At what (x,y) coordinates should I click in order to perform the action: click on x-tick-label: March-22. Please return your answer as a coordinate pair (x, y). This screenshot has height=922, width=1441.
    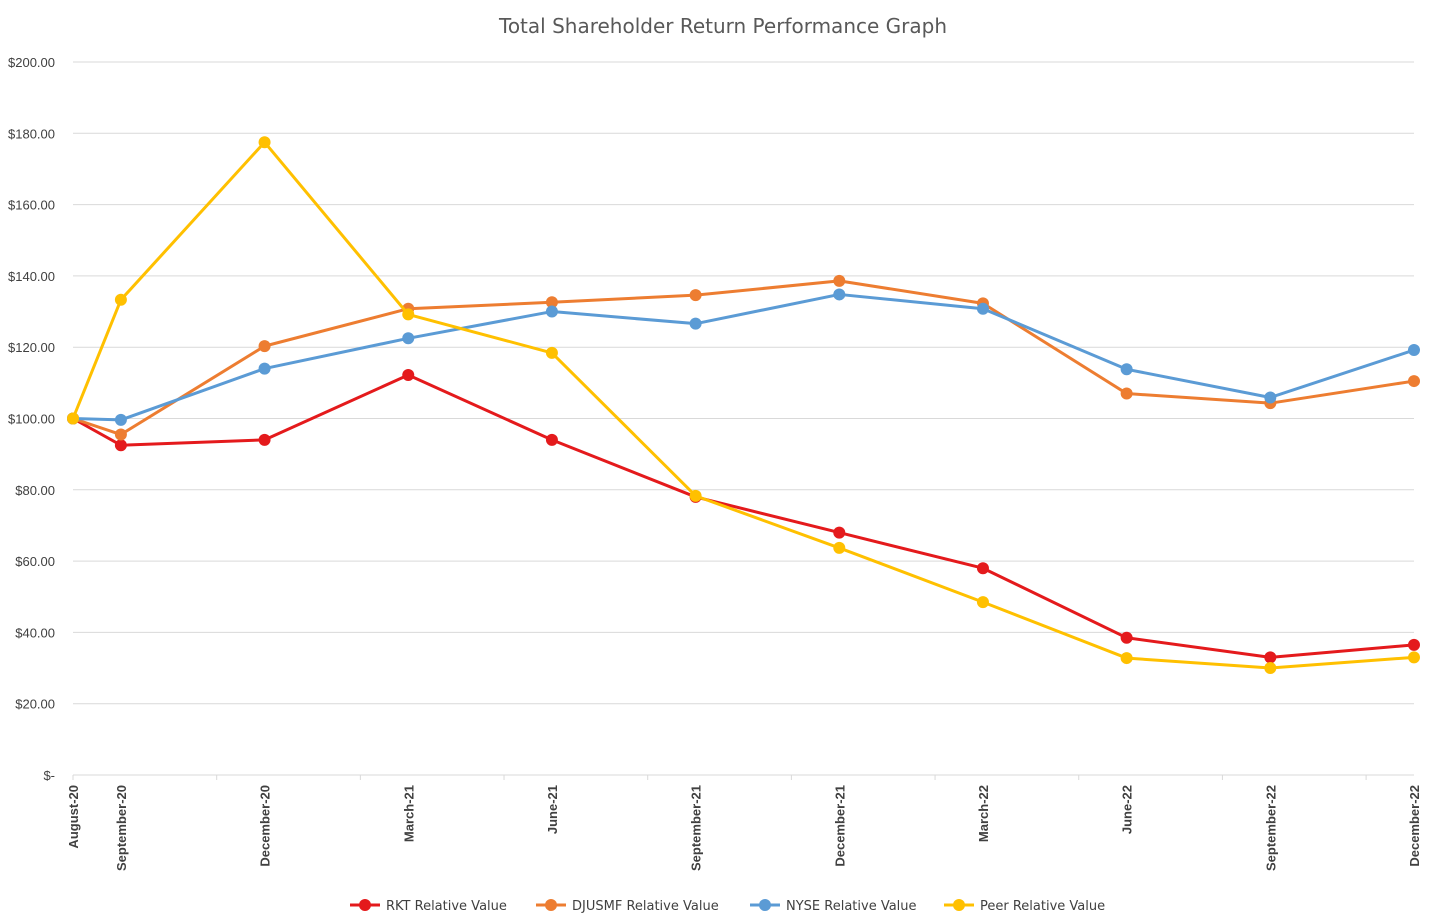
    Looking at the image, I should click on (983, 813).